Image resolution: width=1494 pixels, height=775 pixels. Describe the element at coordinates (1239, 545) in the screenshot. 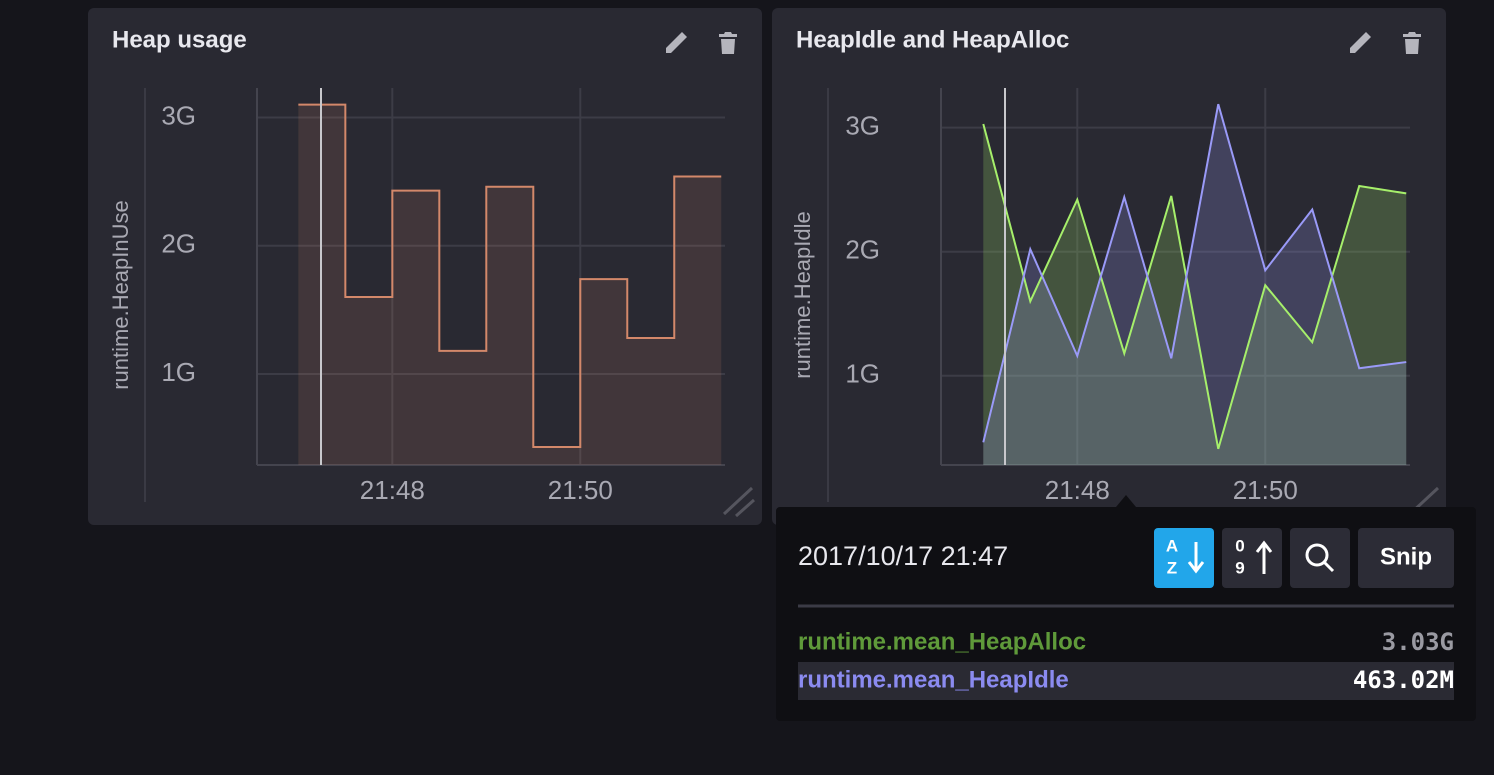

I see `button-label: 0` at that location.